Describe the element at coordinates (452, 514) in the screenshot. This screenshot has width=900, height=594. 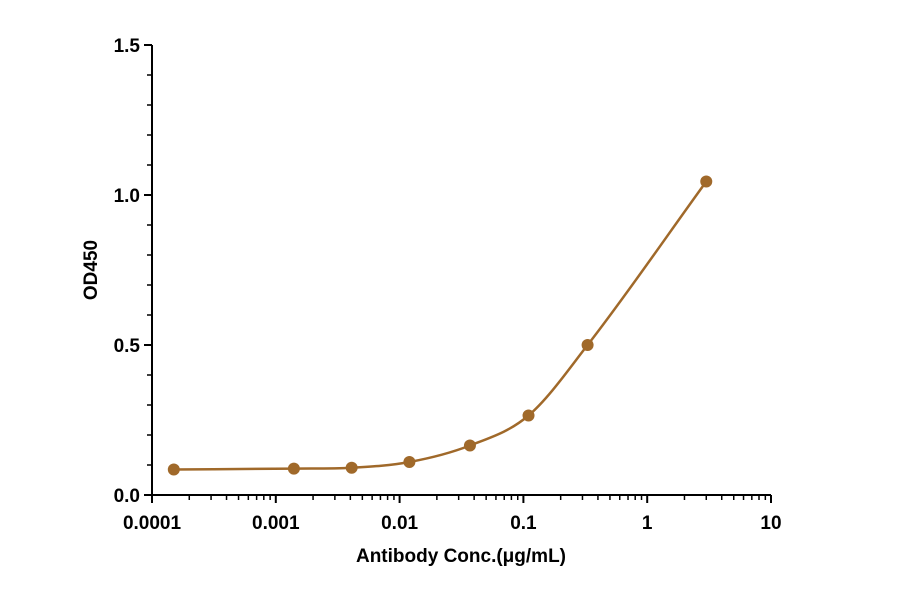
I see `x-axis-ticks: 0.0001 0.001 0.01 0.1 1 10` at that location.